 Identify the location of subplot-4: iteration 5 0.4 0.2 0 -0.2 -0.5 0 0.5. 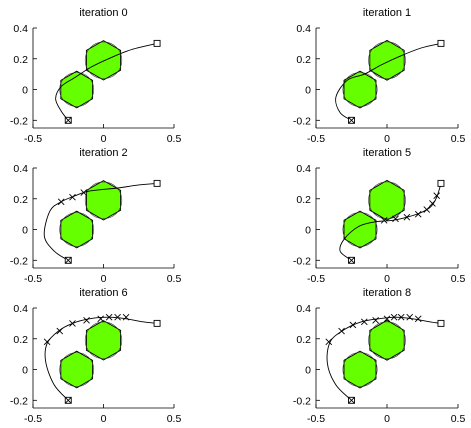
(379, 216).